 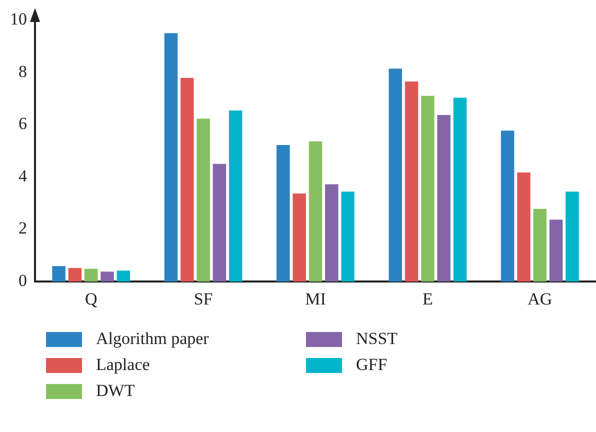 What do you see at coordinates (91, 298) in the screenshot?
I see `x-tick-label: Q` at bounding box center [91, 298].